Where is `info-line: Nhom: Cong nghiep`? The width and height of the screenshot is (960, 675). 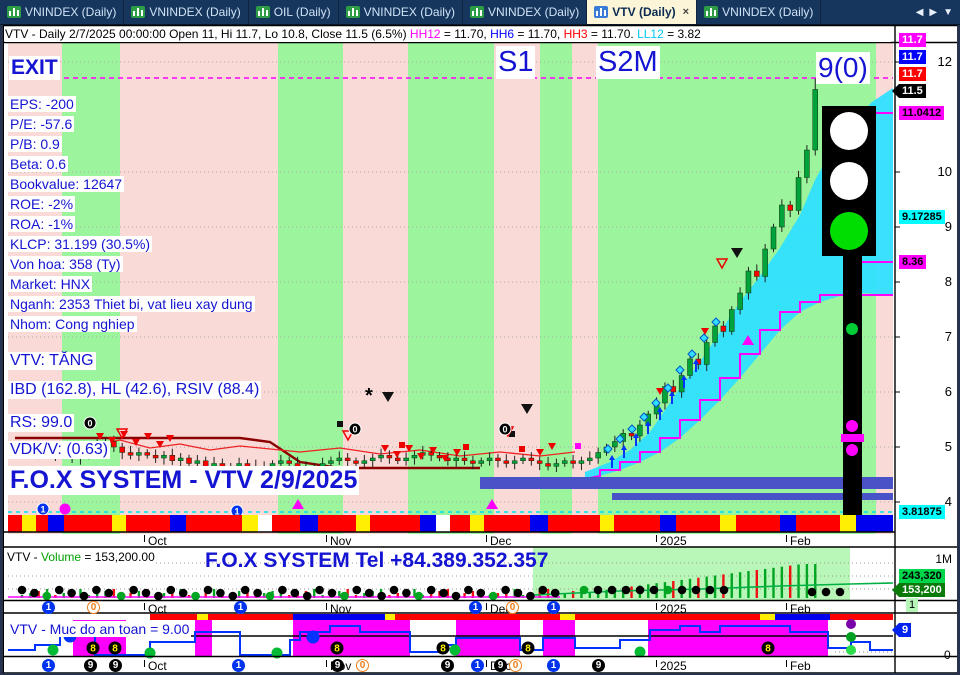 info-line: Nhom: Cong nghiep is located at coordinates (72, 324).